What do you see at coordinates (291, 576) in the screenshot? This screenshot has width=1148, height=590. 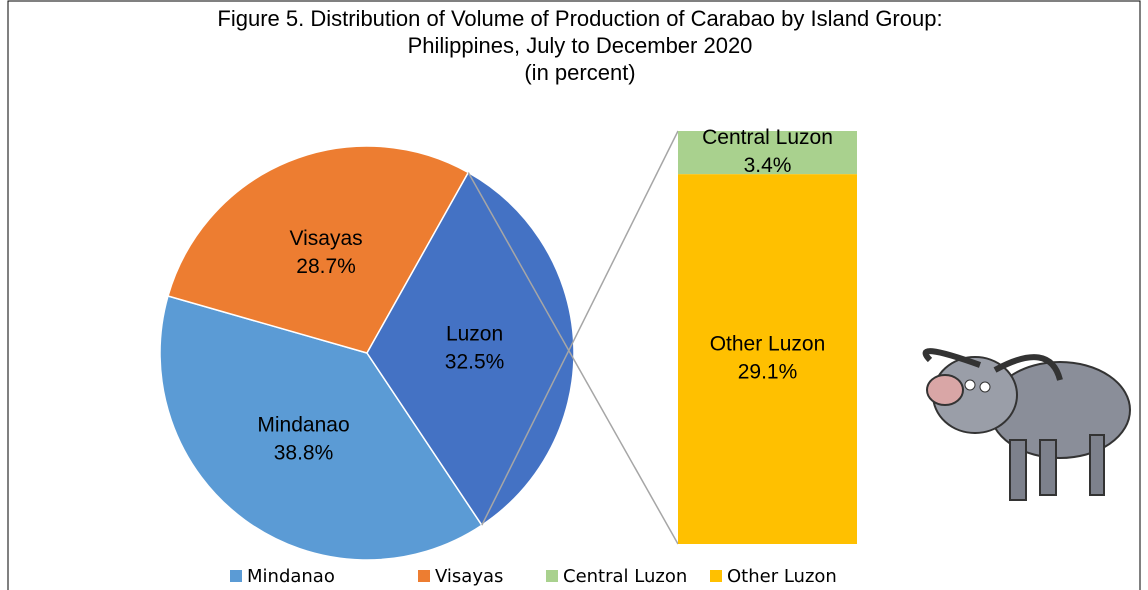 I see `legend-label: Mindanao` at bounding box center [291, 576].